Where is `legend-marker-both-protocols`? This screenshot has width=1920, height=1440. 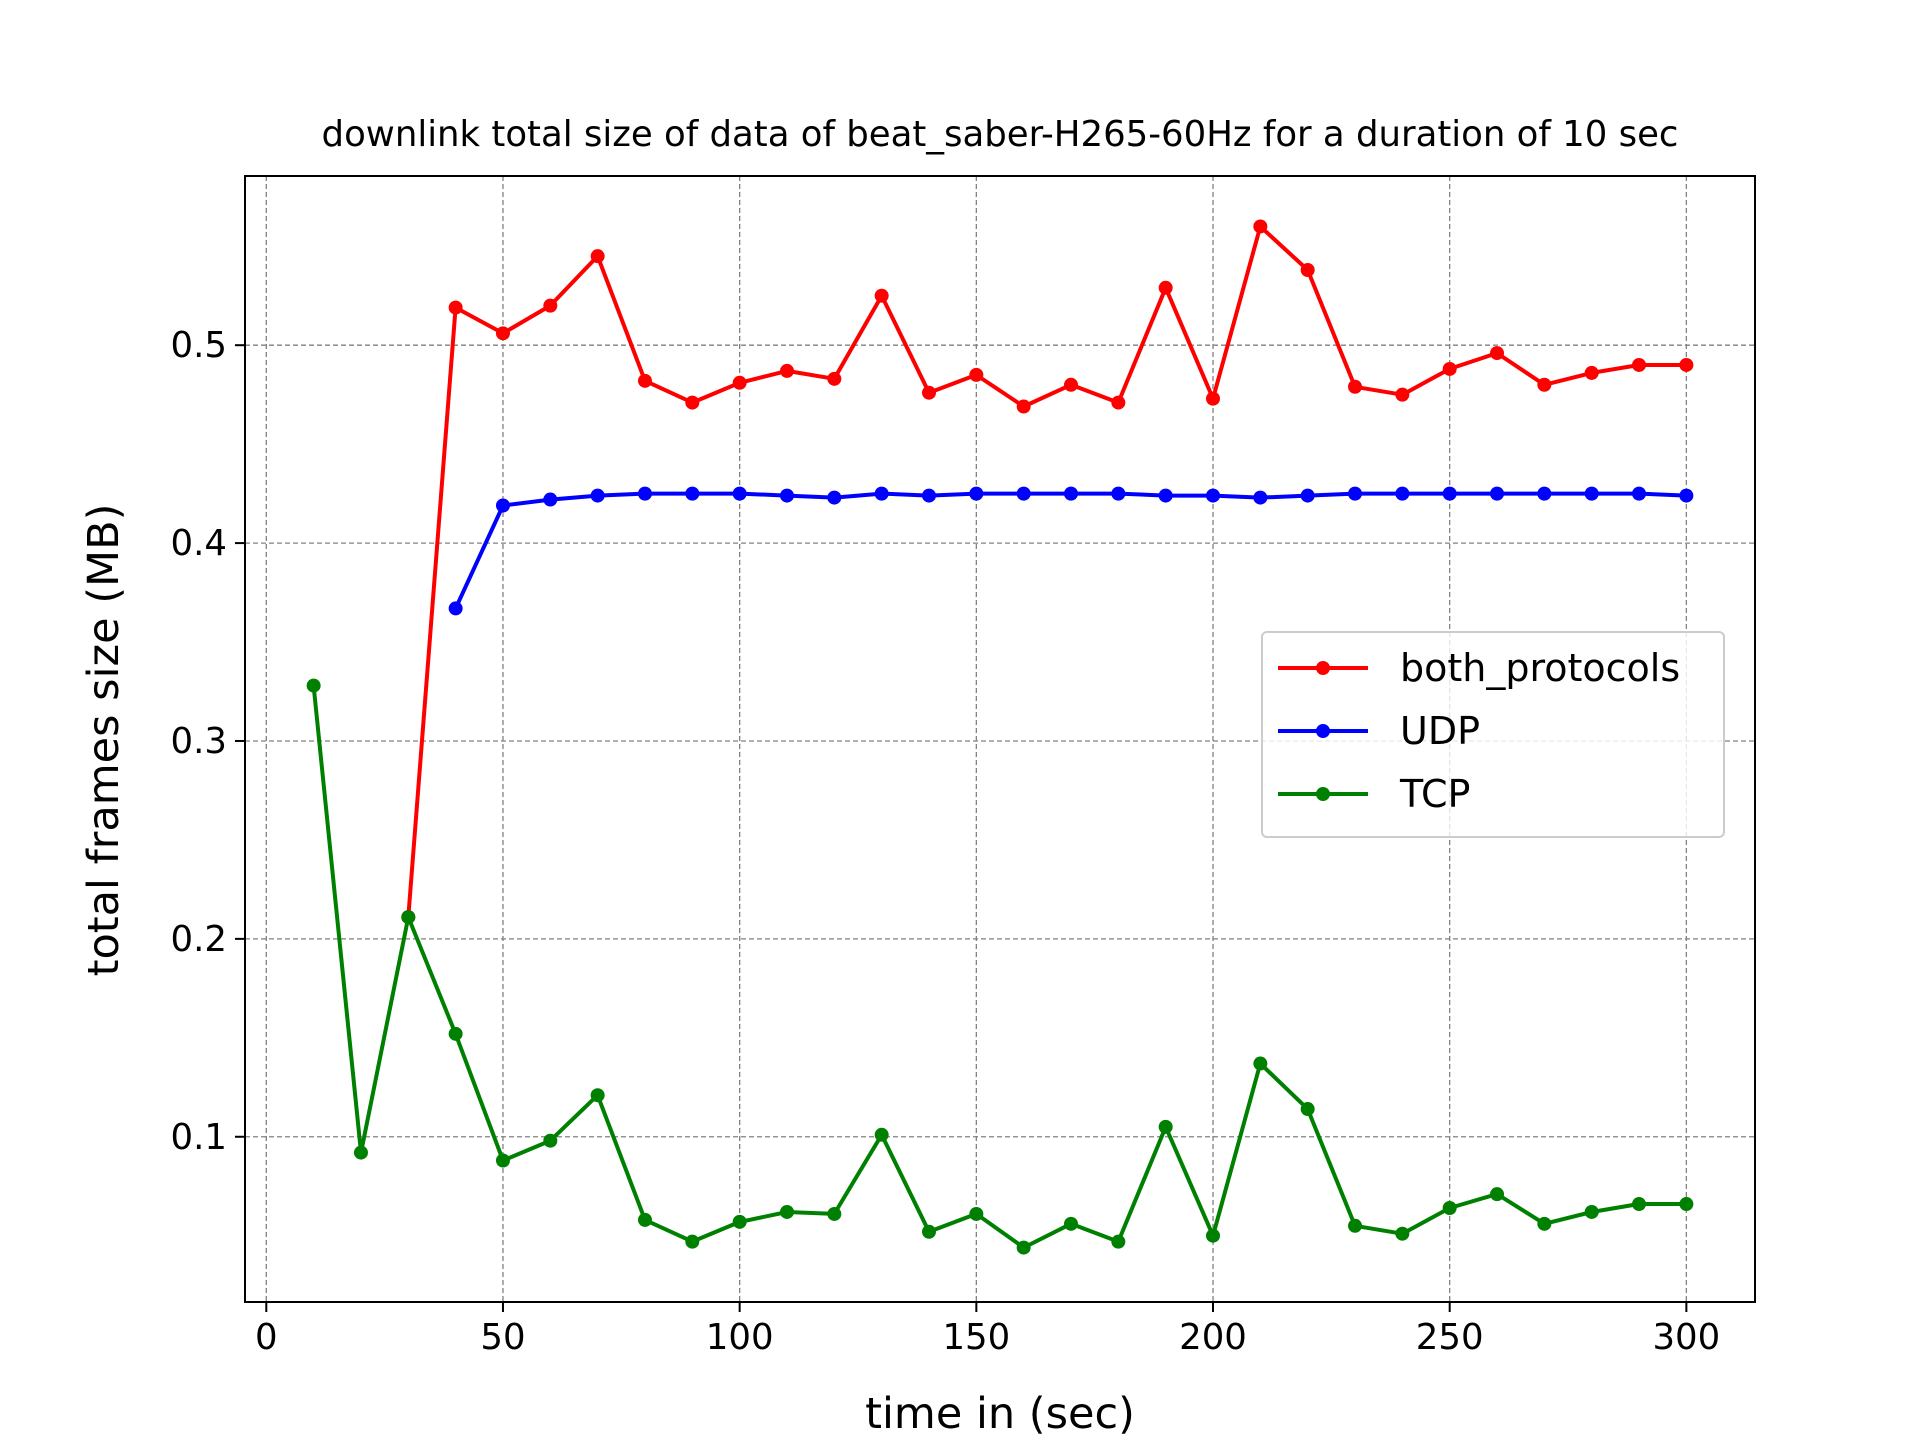
legend-marker-both-protocols is located at coordinates (1323, 668).